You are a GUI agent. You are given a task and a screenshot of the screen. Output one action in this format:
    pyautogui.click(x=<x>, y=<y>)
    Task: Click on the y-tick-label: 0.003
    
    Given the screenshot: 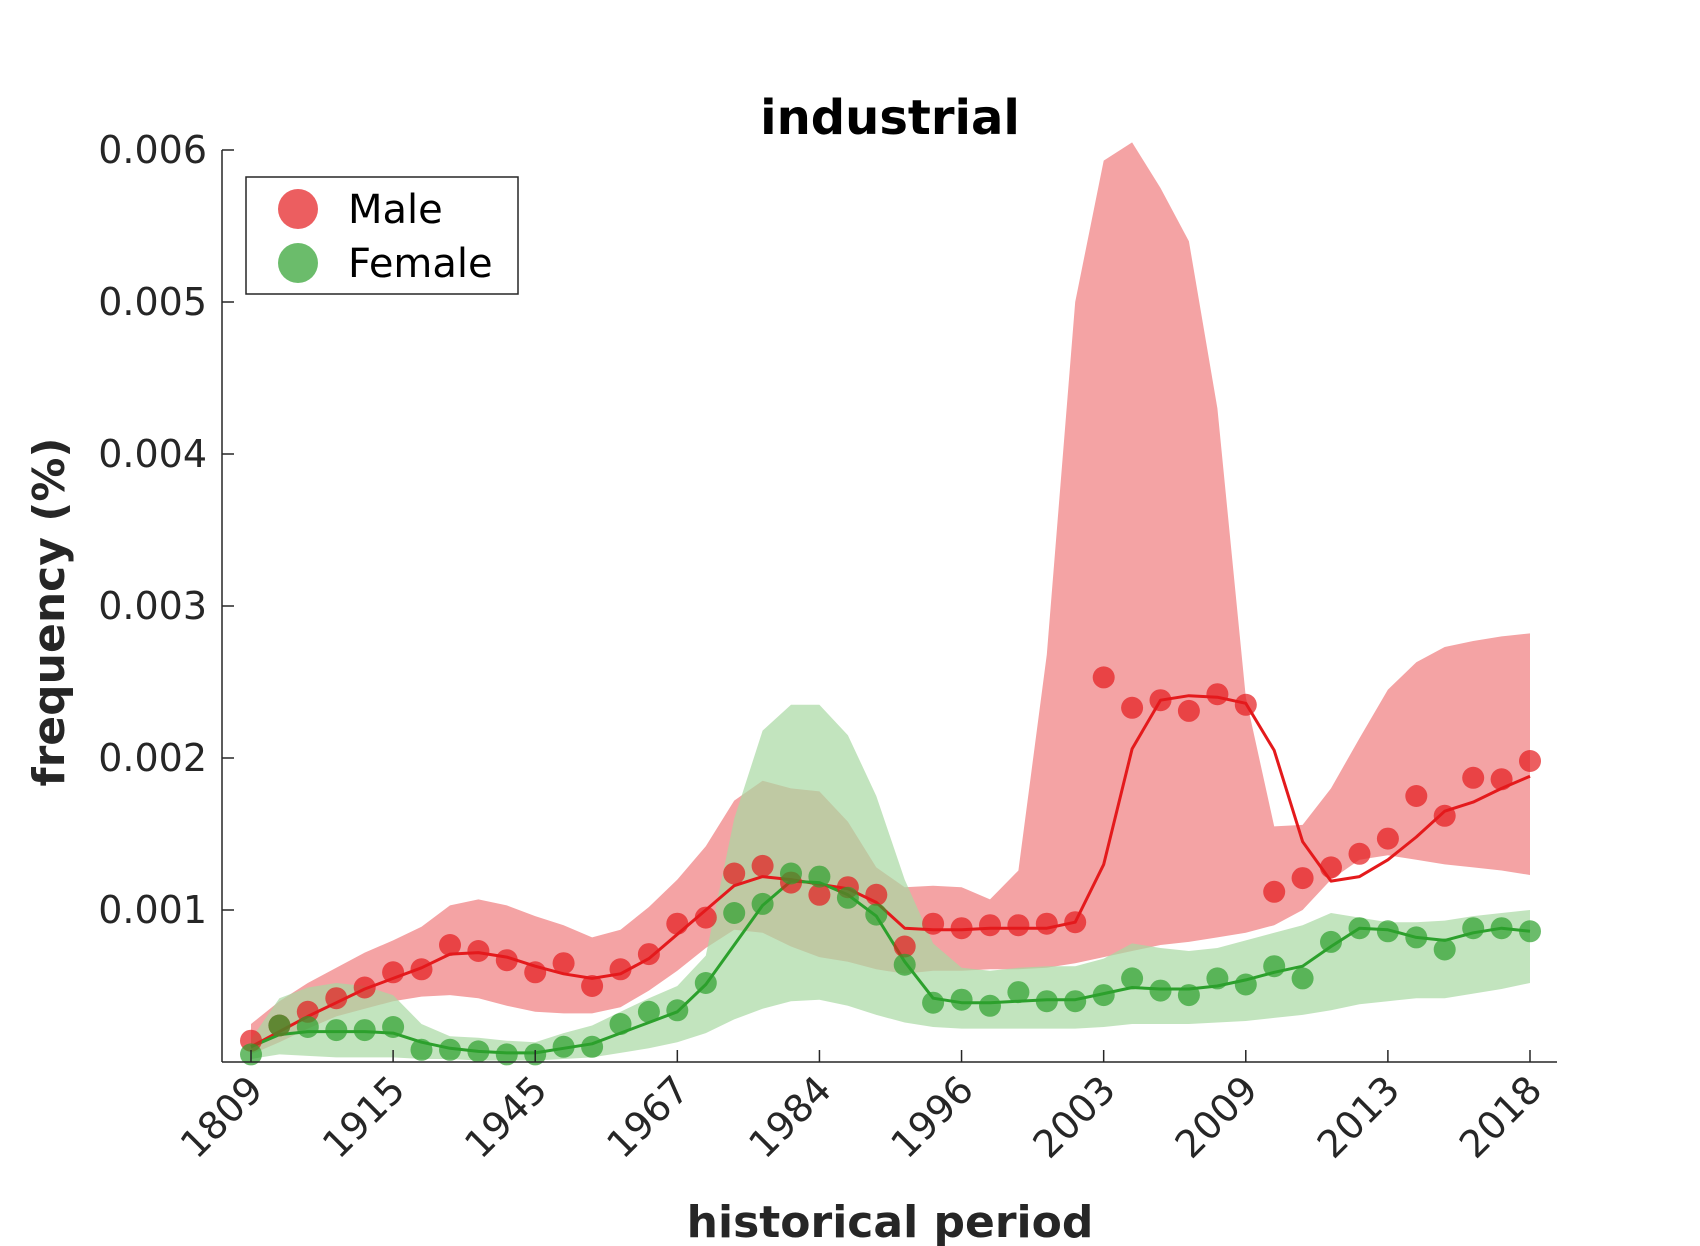 What is the action you would take?
    pyautogui.click(x=152, y=606)
    